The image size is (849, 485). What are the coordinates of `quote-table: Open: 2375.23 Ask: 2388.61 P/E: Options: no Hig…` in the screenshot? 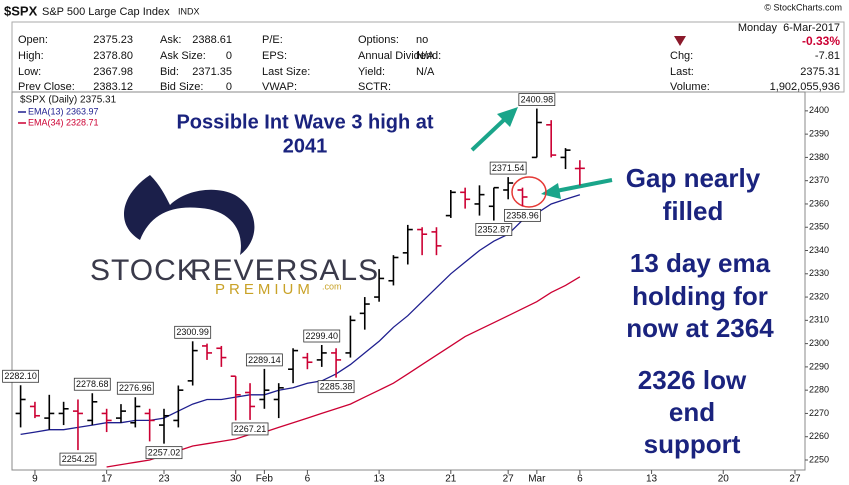 It's located at (429, 63).